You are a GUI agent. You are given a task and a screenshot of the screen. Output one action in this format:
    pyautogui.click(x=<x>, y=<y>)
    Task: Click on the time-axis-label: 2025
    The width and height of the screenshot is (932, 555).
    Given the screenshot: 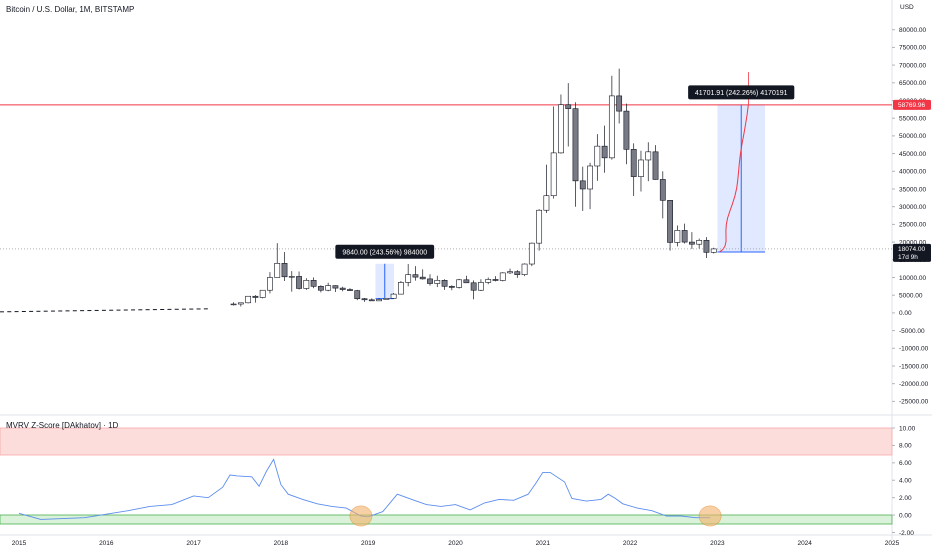 What is the action you would take?
    pyautogui.click(x=892, y=543)
    